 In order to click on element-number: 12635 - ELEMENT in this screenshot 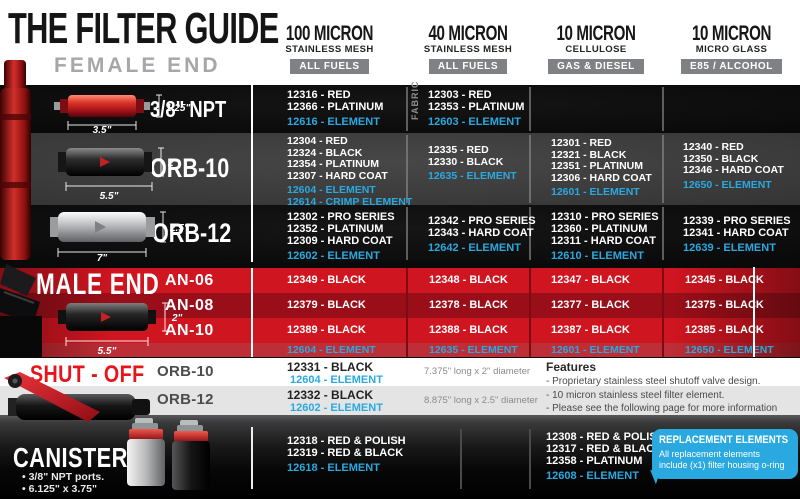, I will do `click(472, 176)`.